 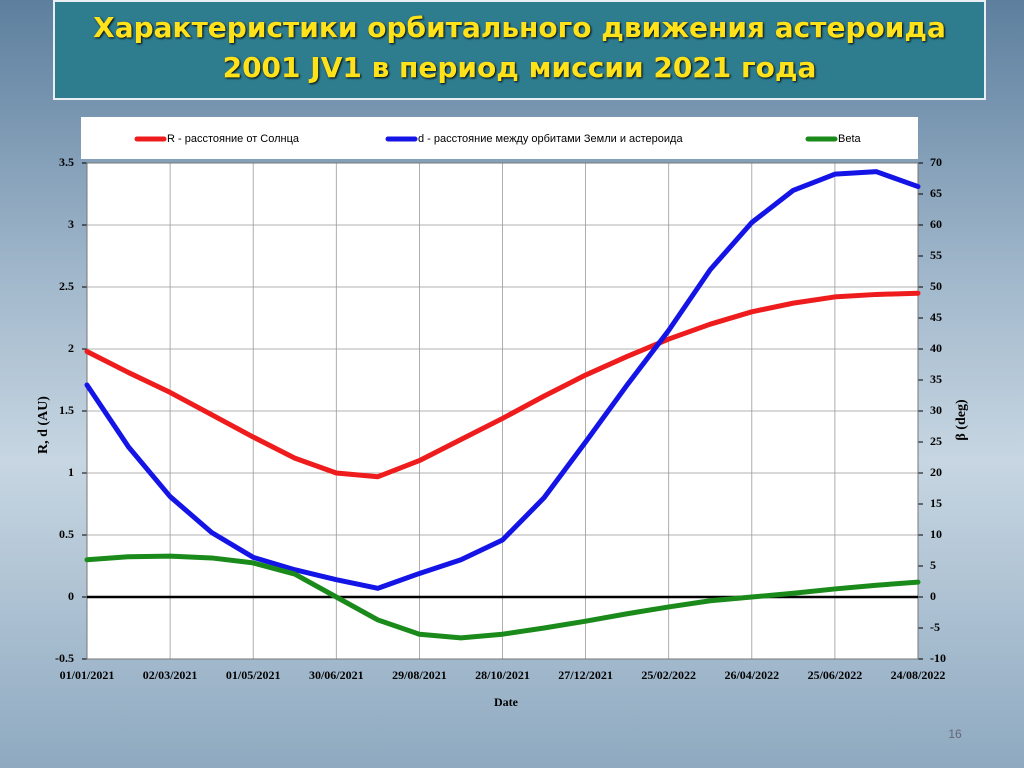 I want to click on y2-tick-label: 25, so click(x=936, y=441).